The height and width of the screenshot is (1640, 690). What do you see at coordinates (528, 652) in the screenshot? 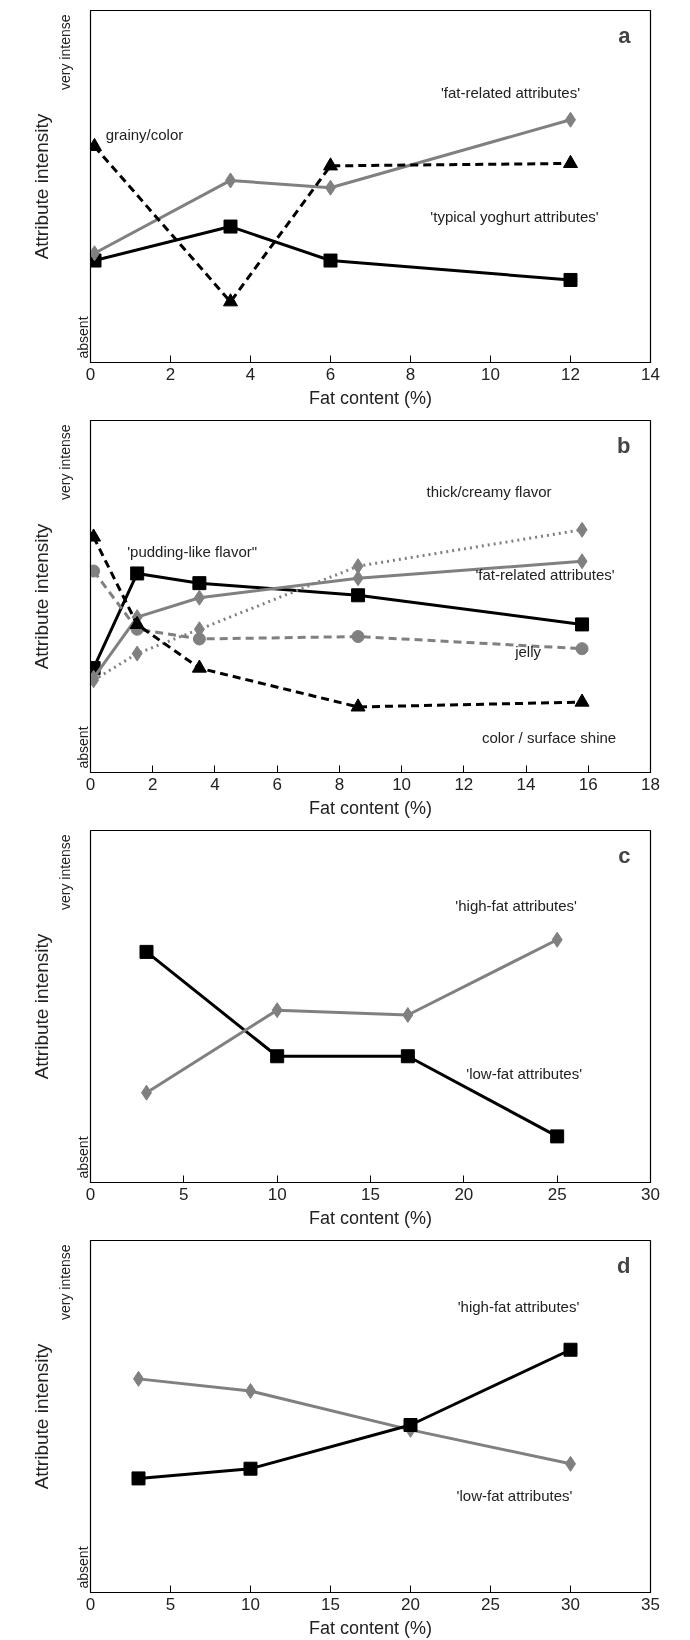
I see `series-label: jelly` at bounding box center [528, 652].